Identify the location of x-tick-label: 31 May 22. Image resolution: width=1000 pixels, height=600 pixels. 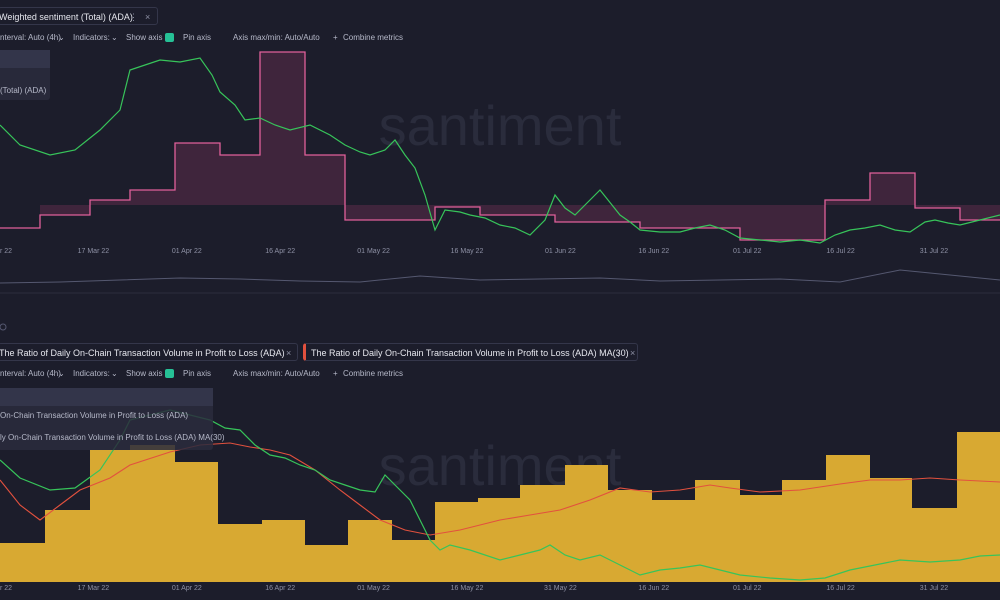
(560, 588).